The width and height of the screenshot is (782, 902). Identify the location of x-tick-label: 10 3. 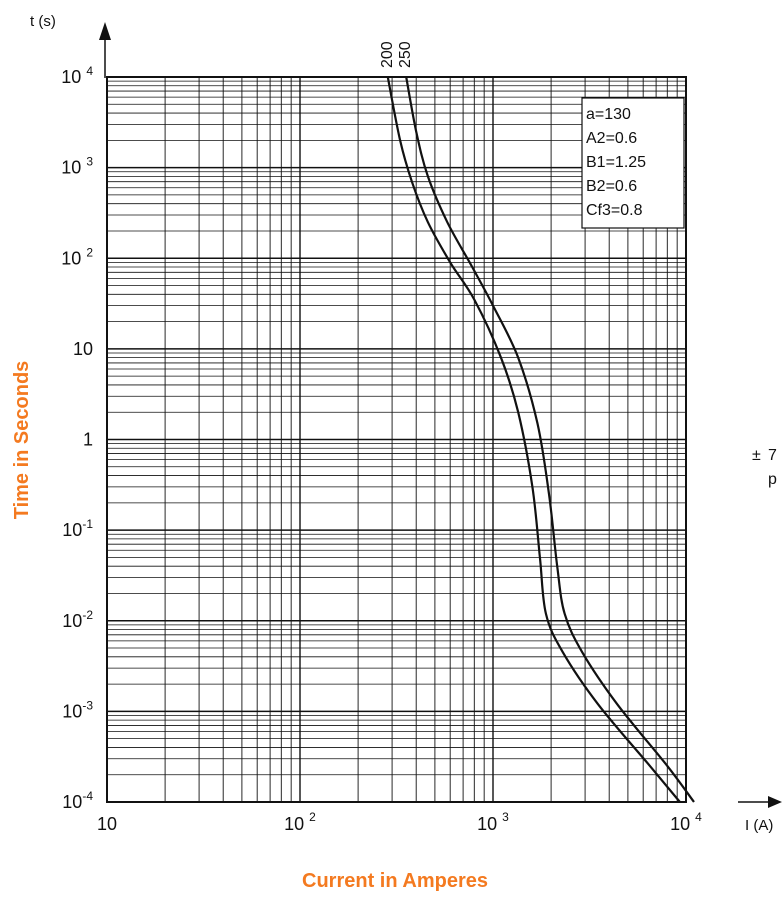
(493, 822).